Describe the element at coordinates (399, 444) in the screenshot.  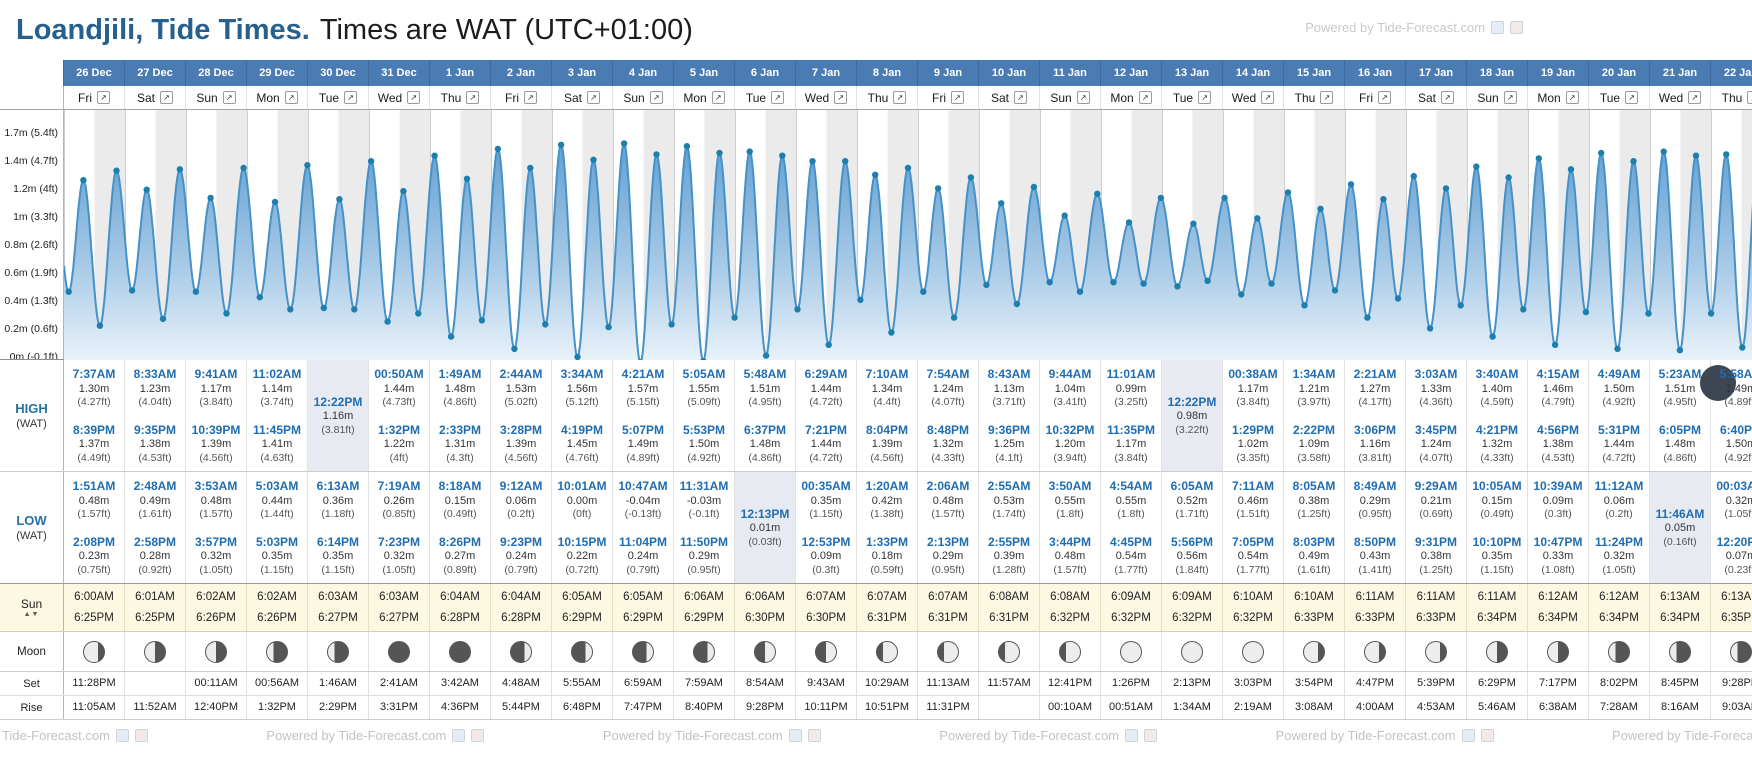
I see `high-tide-height-m: 1.22m` at that location.